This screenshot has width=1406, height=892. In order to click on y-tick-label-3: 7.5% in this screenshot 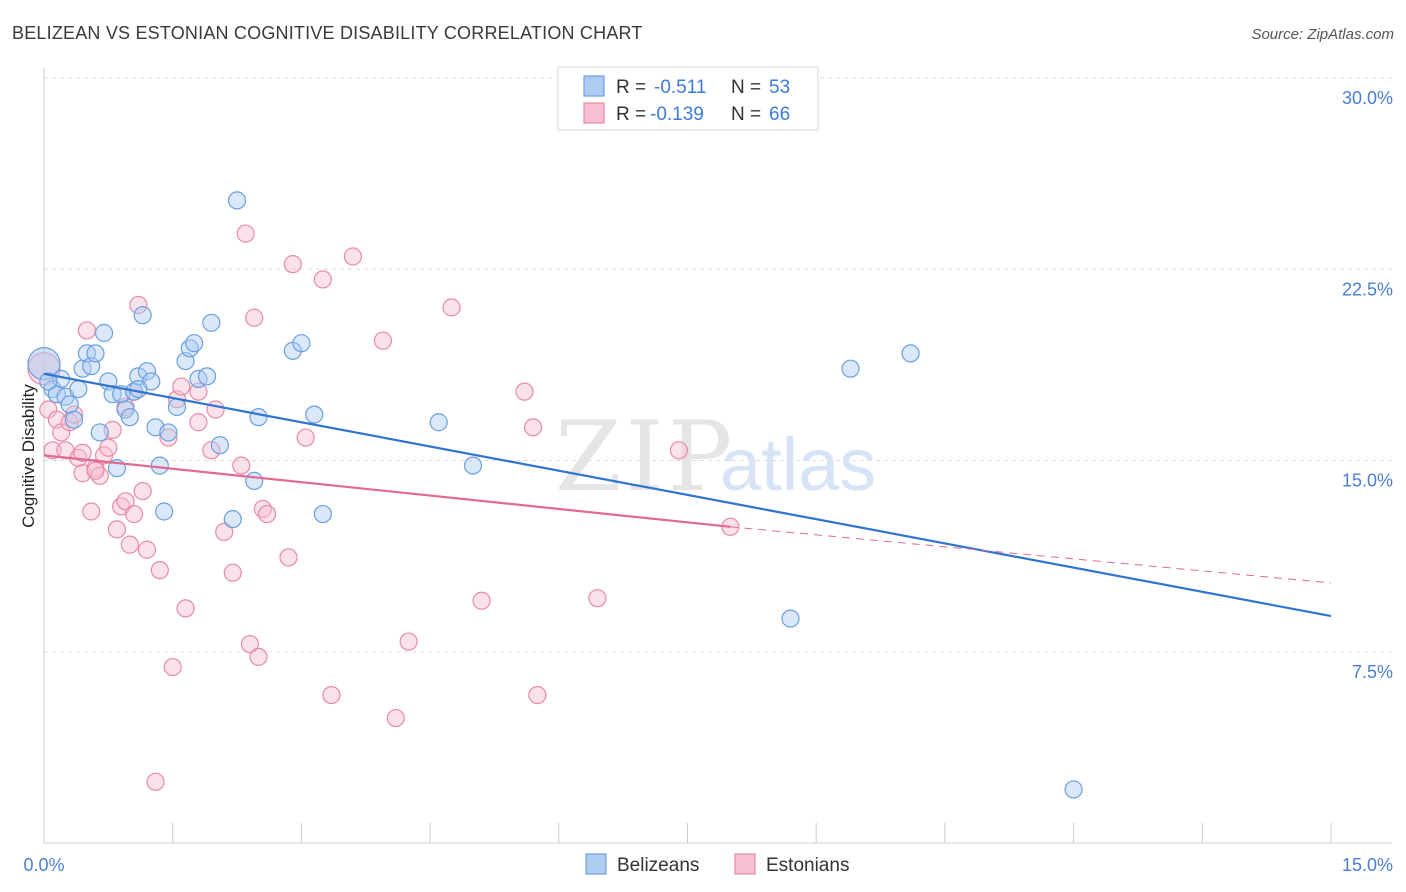, I will do `click(1372, 672)`.